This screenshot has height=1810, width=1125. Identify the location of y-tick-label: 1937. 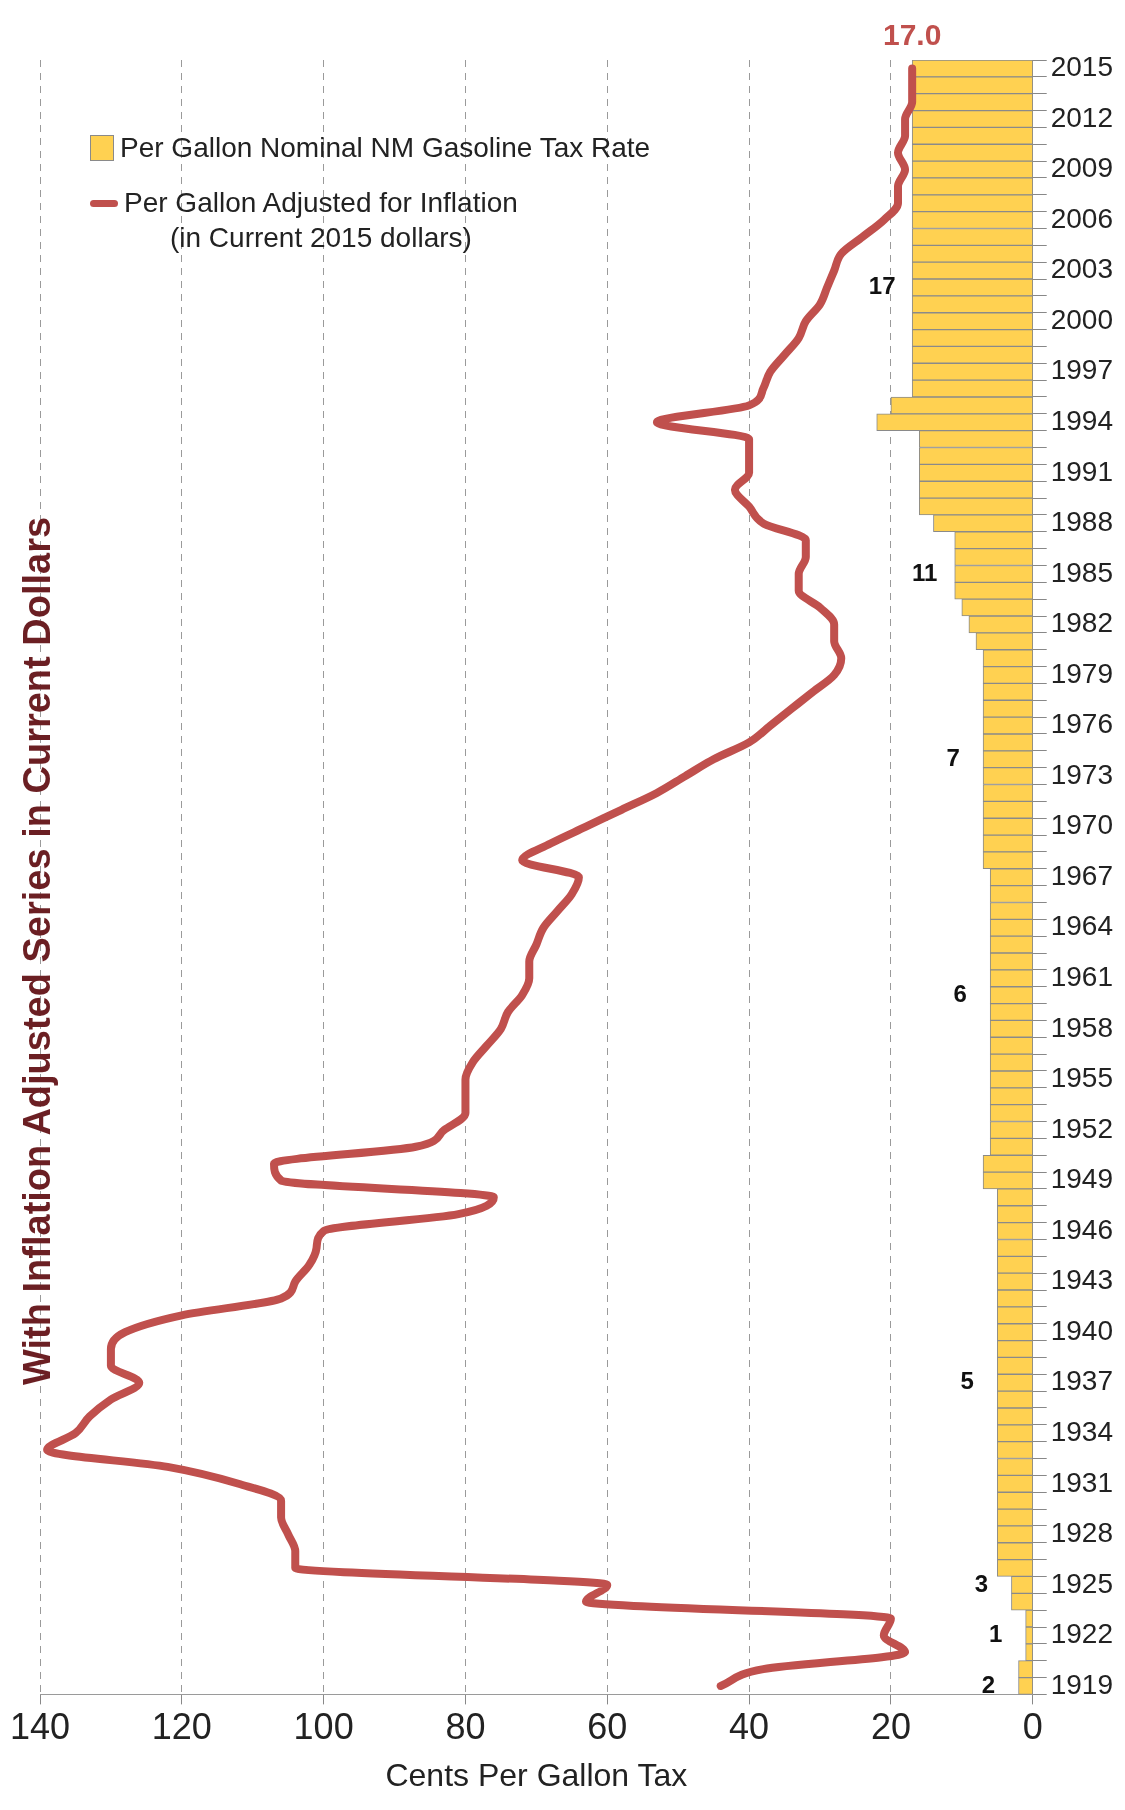
(1082, 1381).